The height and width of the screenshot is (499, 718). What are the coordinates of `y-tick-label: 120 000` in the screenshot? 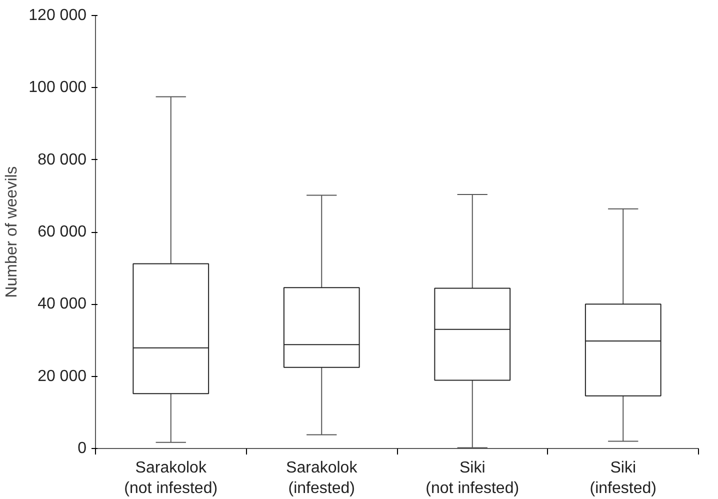 It's located at (57, 15).